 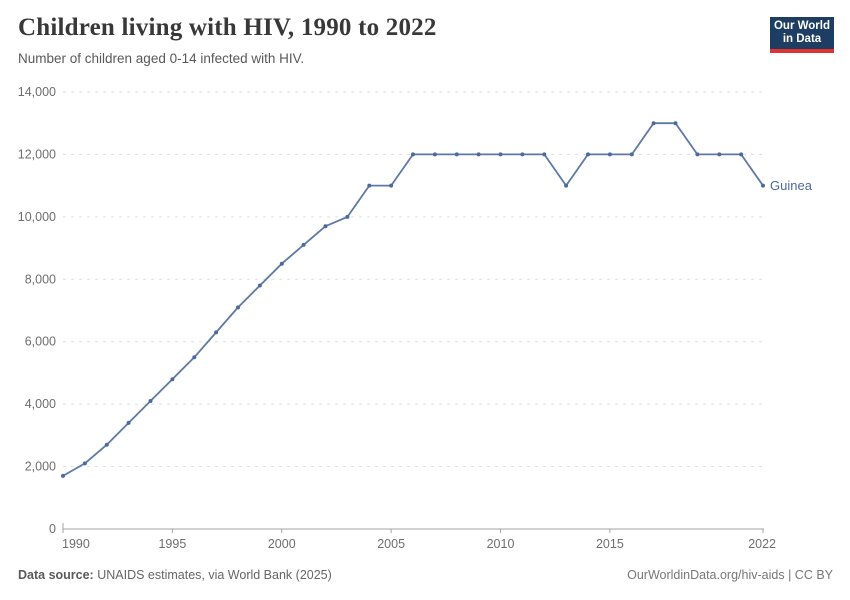 What do you see at coordinates (762, 544) in the screenshot?
I see `x-axis-tick-label: 2022` at bounding box center [762, 544].